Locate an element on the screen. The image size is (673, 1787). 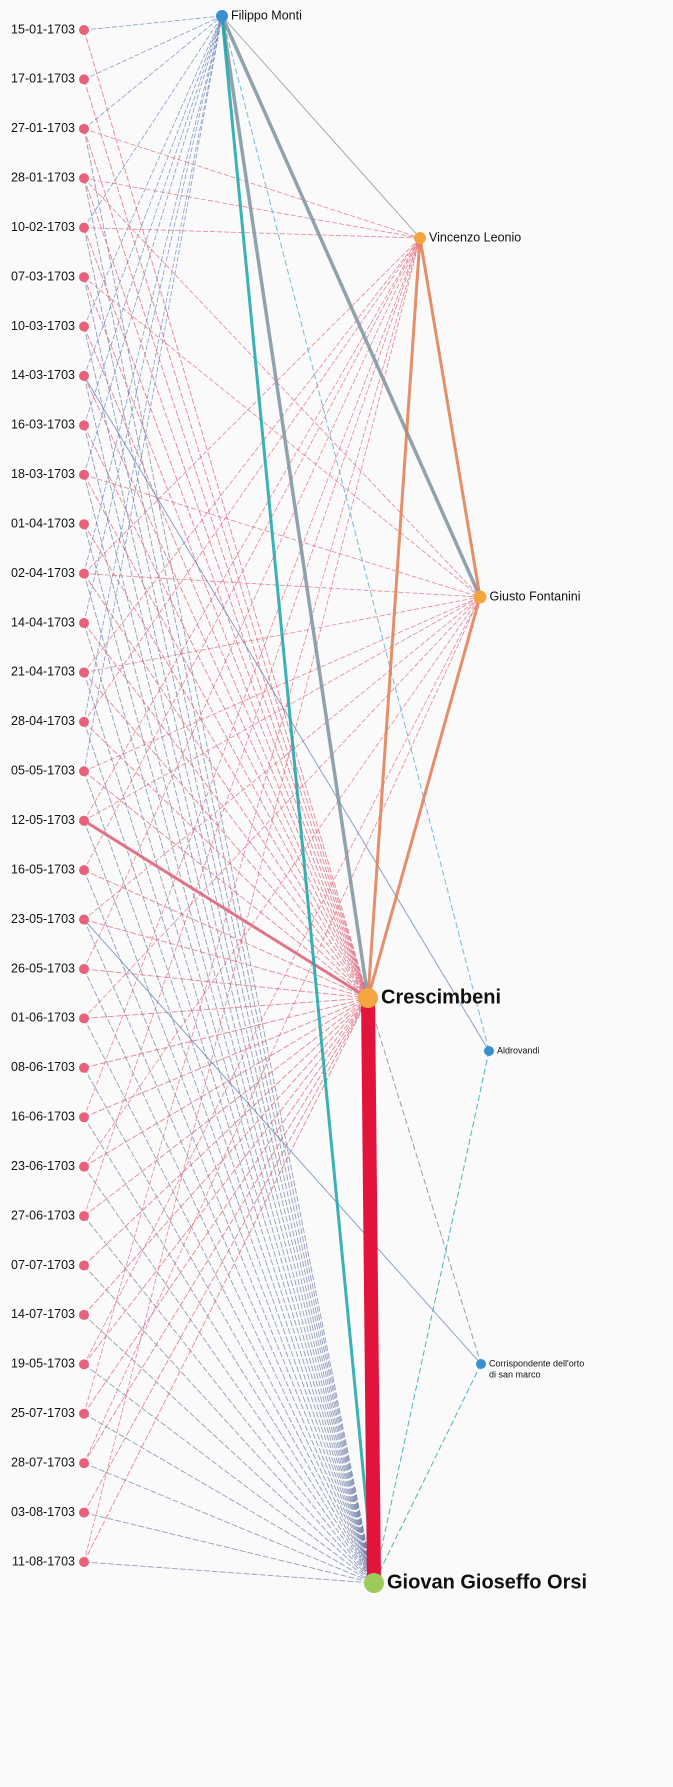
date-label: 15-01-1703 is located at coordinates (43, 29).